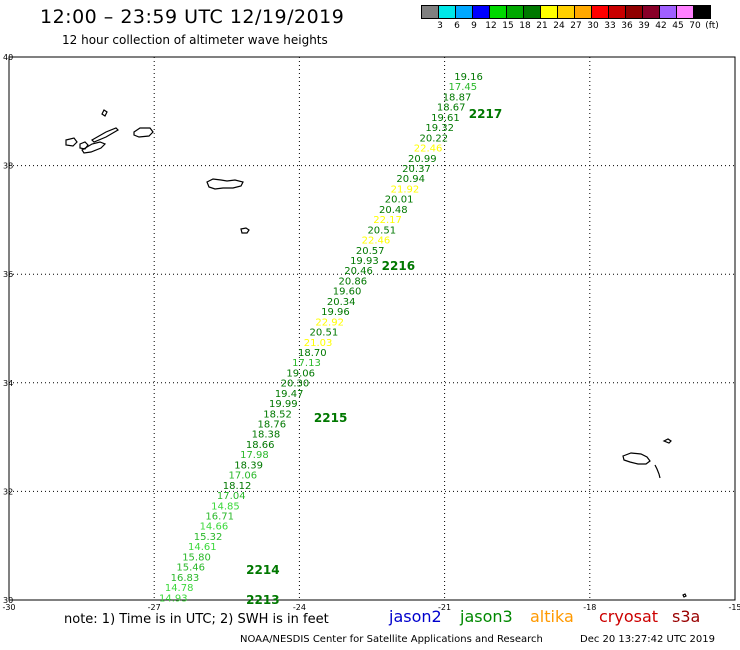  Describe the element at coordinates (712, 26) in the screenshot. I see `legend-label: (ft)` at that location.